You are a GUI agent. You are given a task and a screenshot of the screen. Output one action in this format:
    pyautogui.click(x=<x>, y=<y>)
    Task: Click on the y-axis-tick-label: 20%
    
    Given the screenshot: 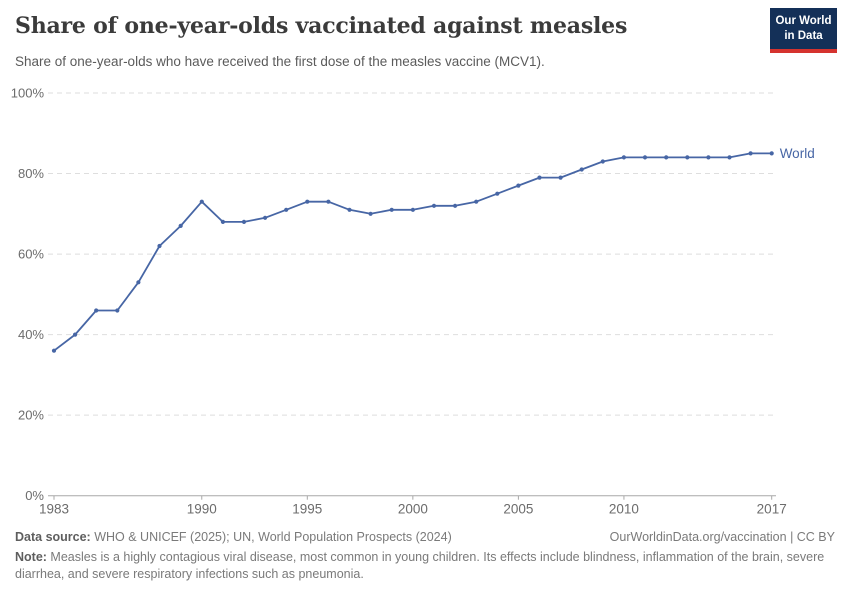 What is the action you would take?
    pyautogui.click(x=31, y=415)
    